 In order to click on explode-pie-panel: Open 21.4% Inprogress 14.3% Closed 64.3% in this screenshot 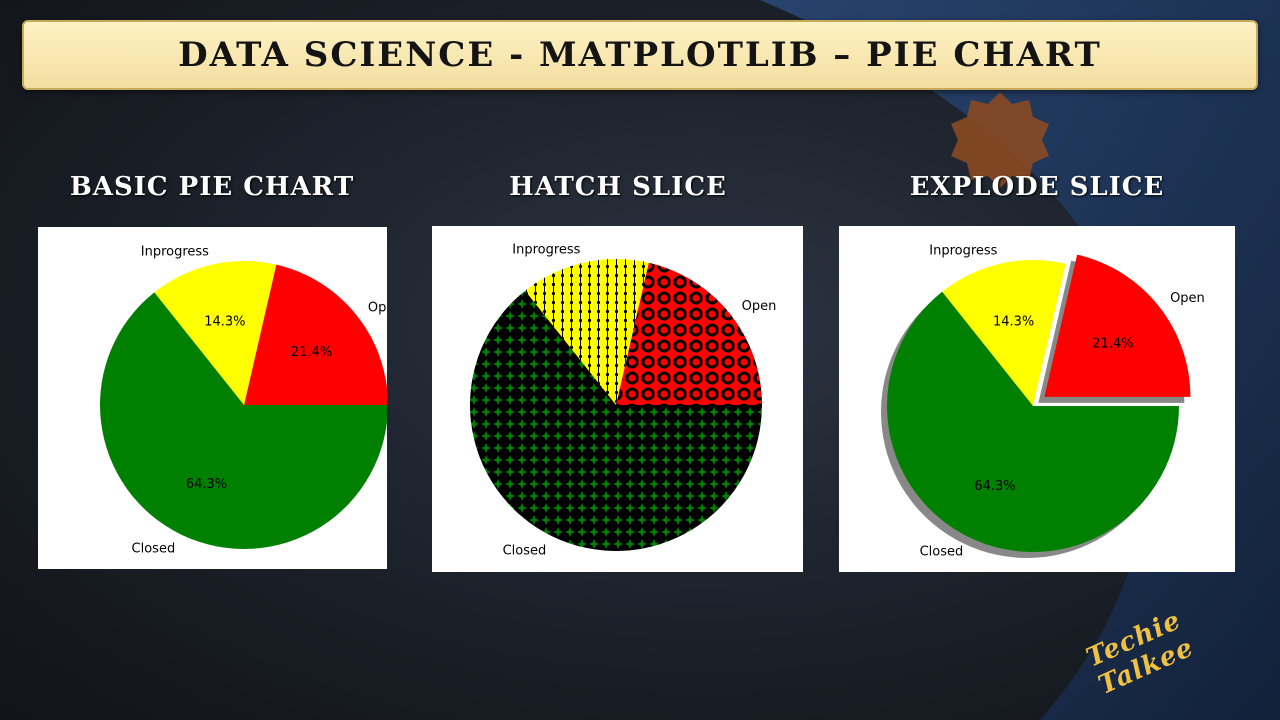, I will do `click(1037, 399)`.